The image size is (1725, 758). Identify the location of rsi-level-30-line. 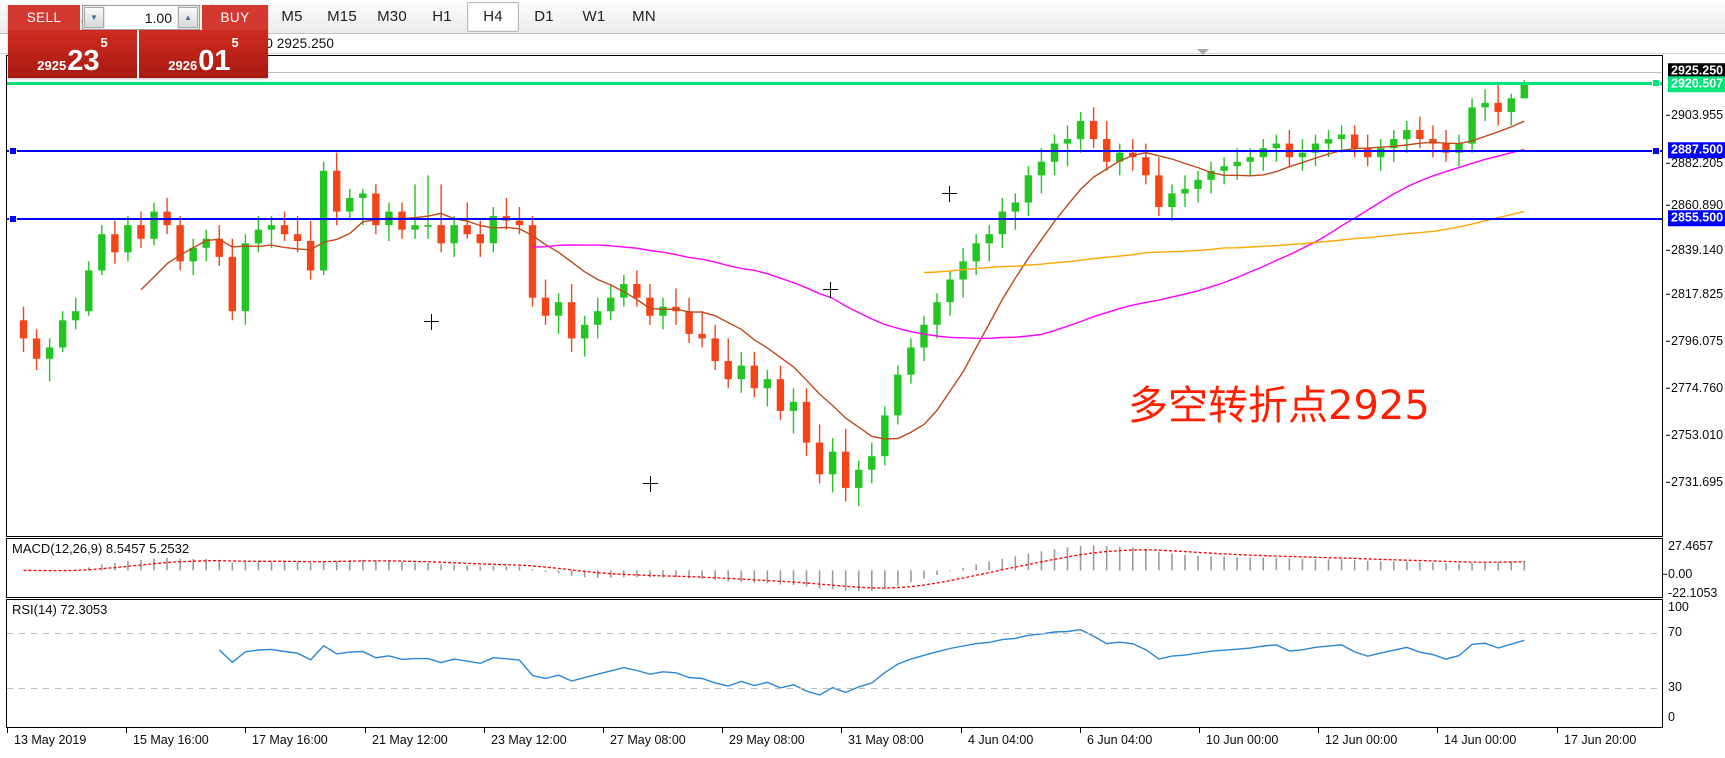
(834, 688).